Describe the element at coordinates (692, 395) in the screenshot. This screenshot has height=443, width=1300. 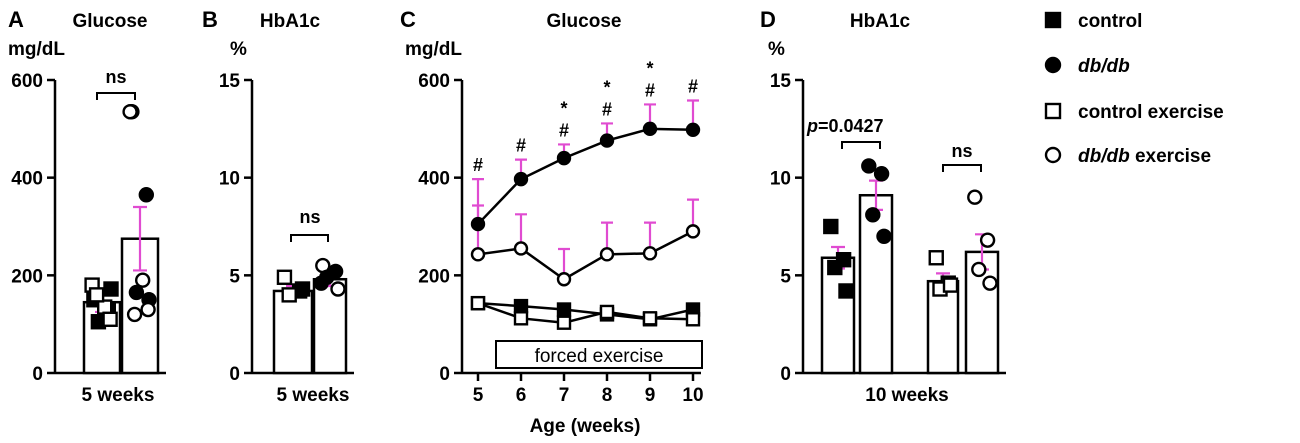
I see `x-tick-label: 10` at that location.